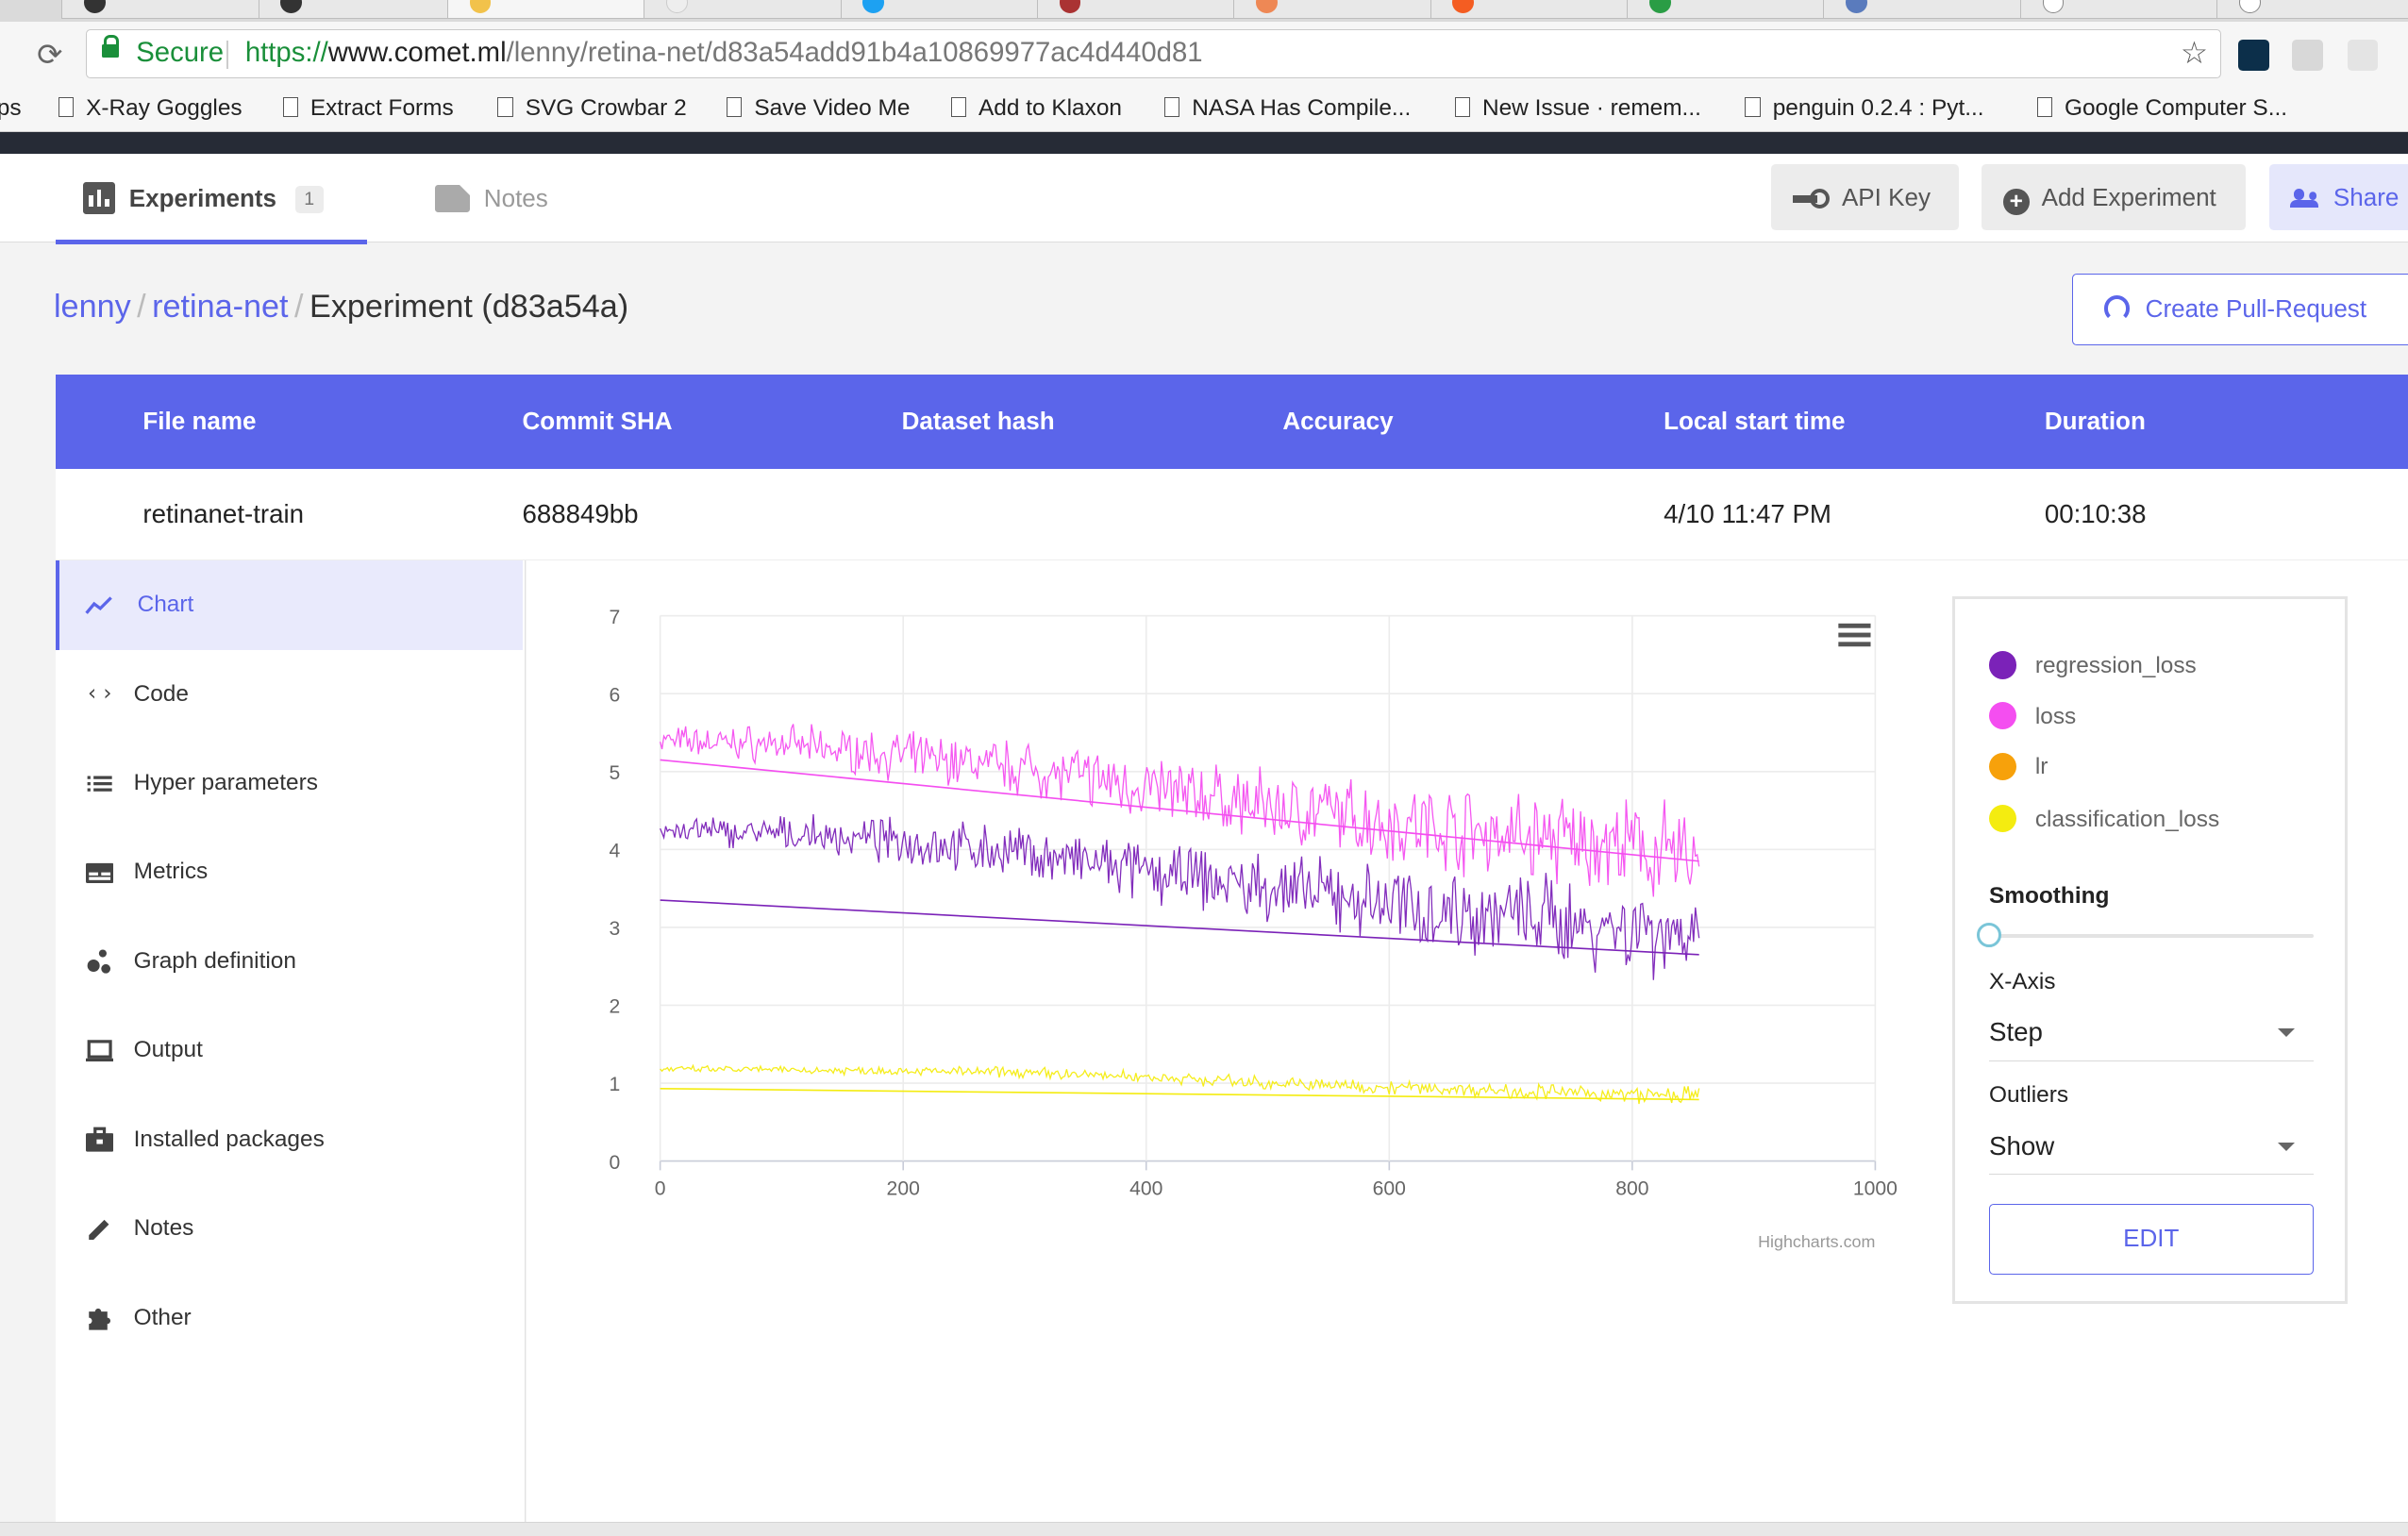 The image size is (2408, 1536). What do you see at coordinates (2151, 936) in the screenshot?
I see `smoothing-slider-track` at bounding box center [2151, 936].